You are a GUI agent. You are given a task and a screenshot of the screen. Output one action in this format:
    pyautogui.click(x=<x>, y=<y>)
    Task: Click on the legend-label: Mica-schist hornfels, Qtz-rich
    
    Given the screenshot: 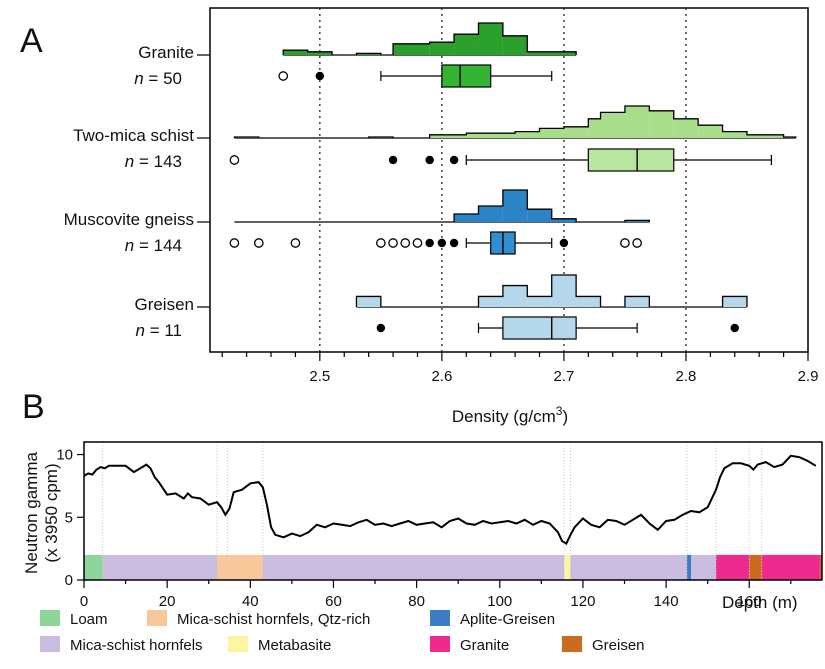 What is the action you would take?
    pyautogui.click(x=273, y=619)
    